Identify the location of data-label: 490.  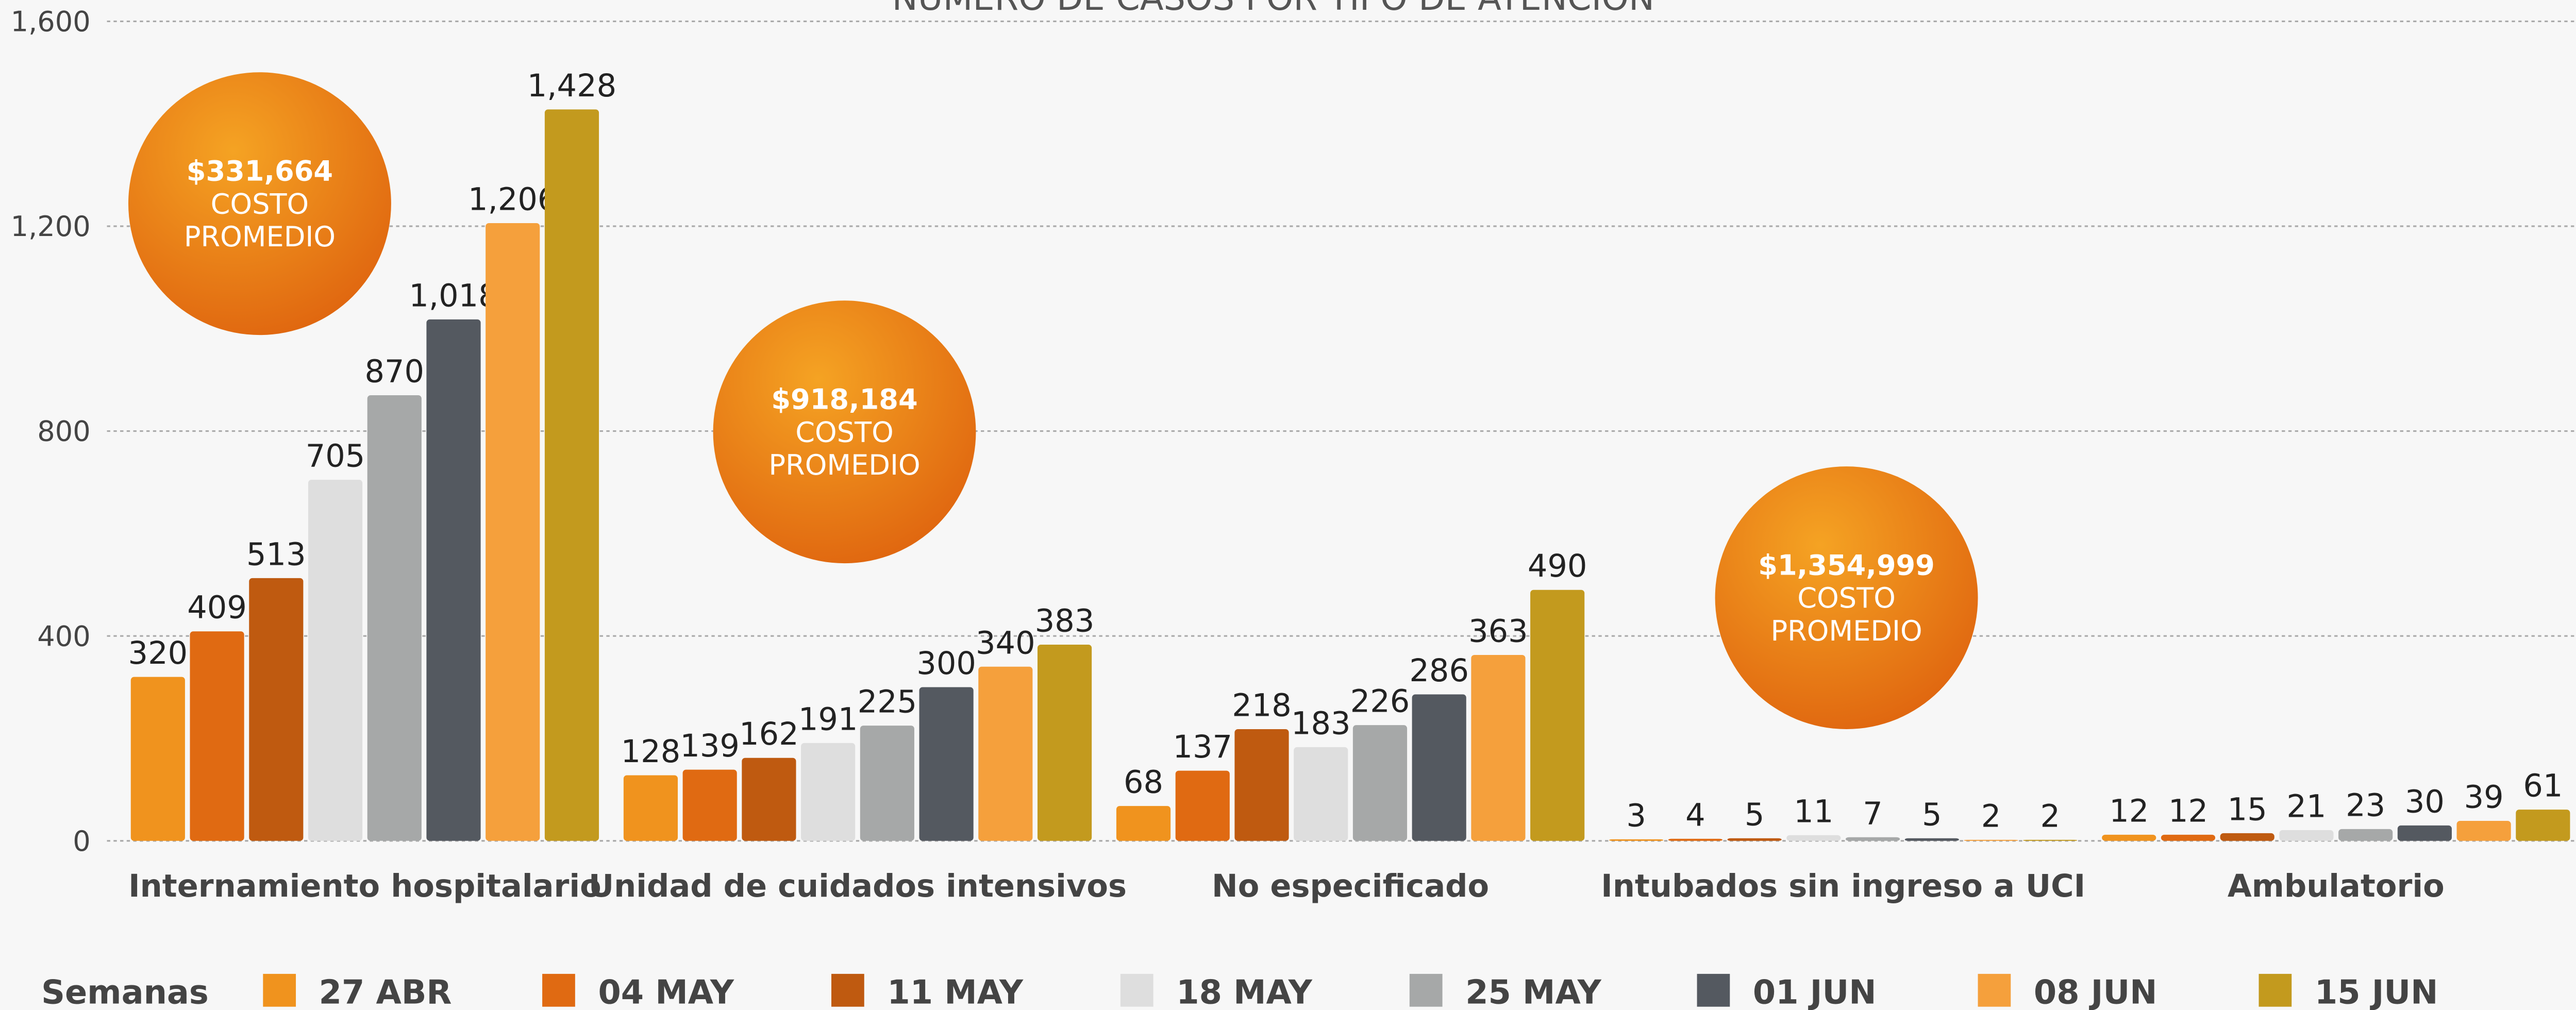
(1557, 566).